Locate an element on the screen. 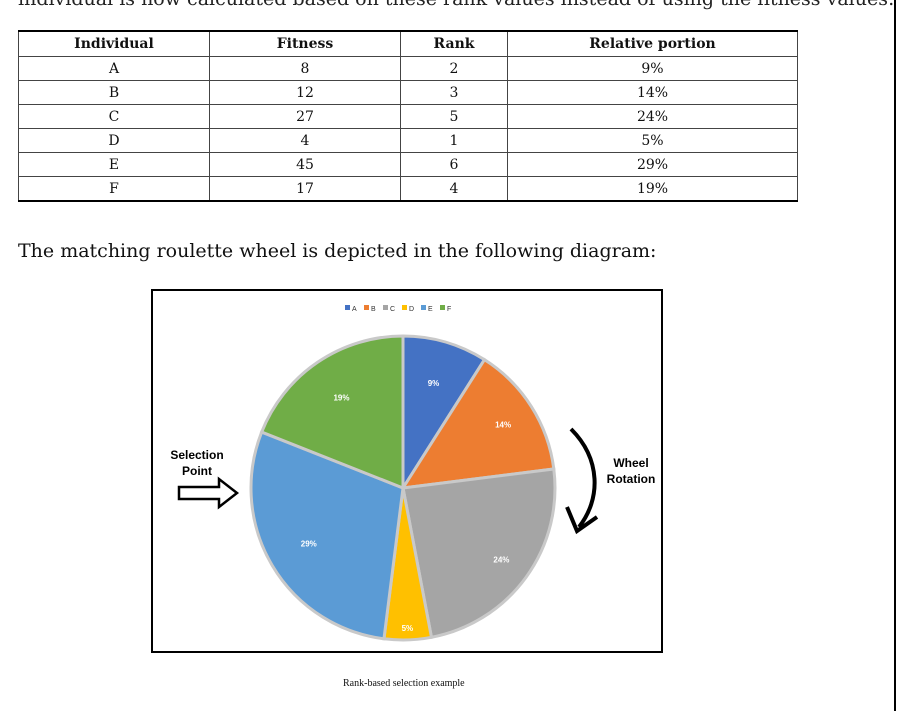  table-row: B 12 3 14% is located at coordinates (408, 92).